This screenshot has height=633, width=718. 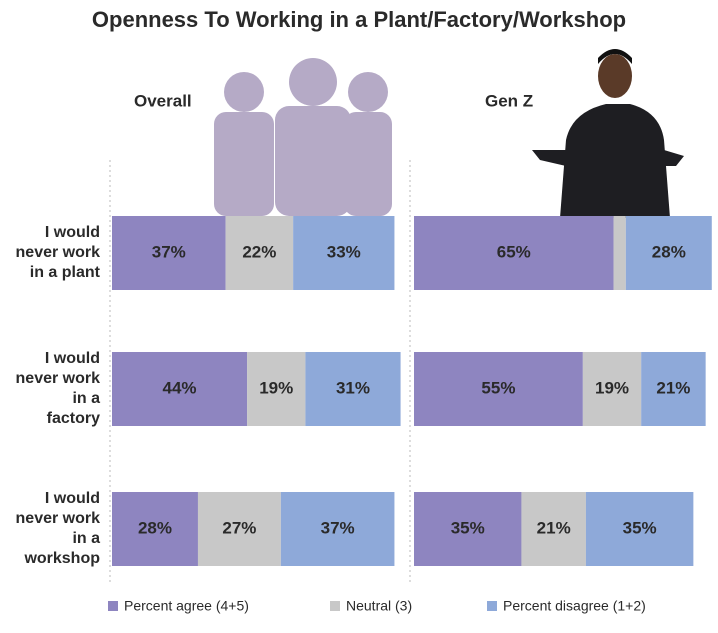 What do you see at coordinates (186, 606) in the screenshot?
I see `legend-label: Percent agree (4+5)` at bounding box center [186, 606].